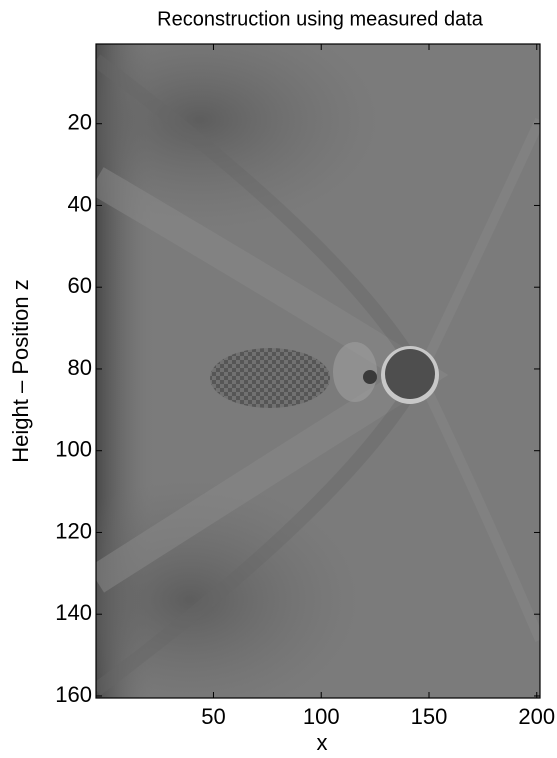 The height and width of the screenshot is (758, 557). What do you see at coordinates (73, 530) in the screenshot?
I see `y-tick-label: 120` at bounding box center [73, 530].